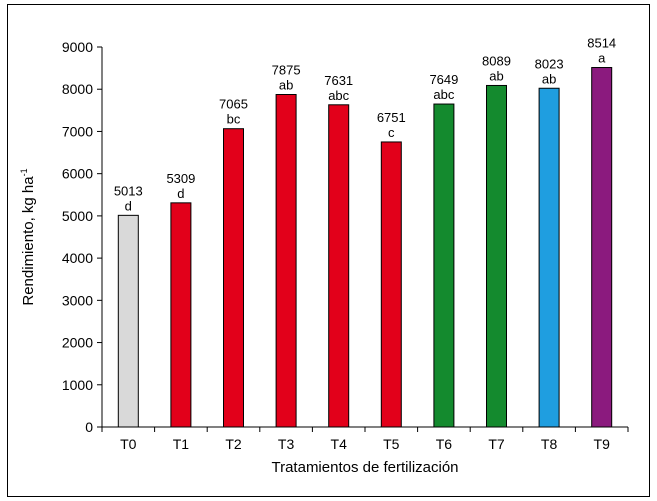 This screenshot has width=657, height=501. What do you see at coordinates (364, 467) in the screenshot?
I see `x-axis-title: Tratamientos de fertilización` at bounding box center [364, 467].